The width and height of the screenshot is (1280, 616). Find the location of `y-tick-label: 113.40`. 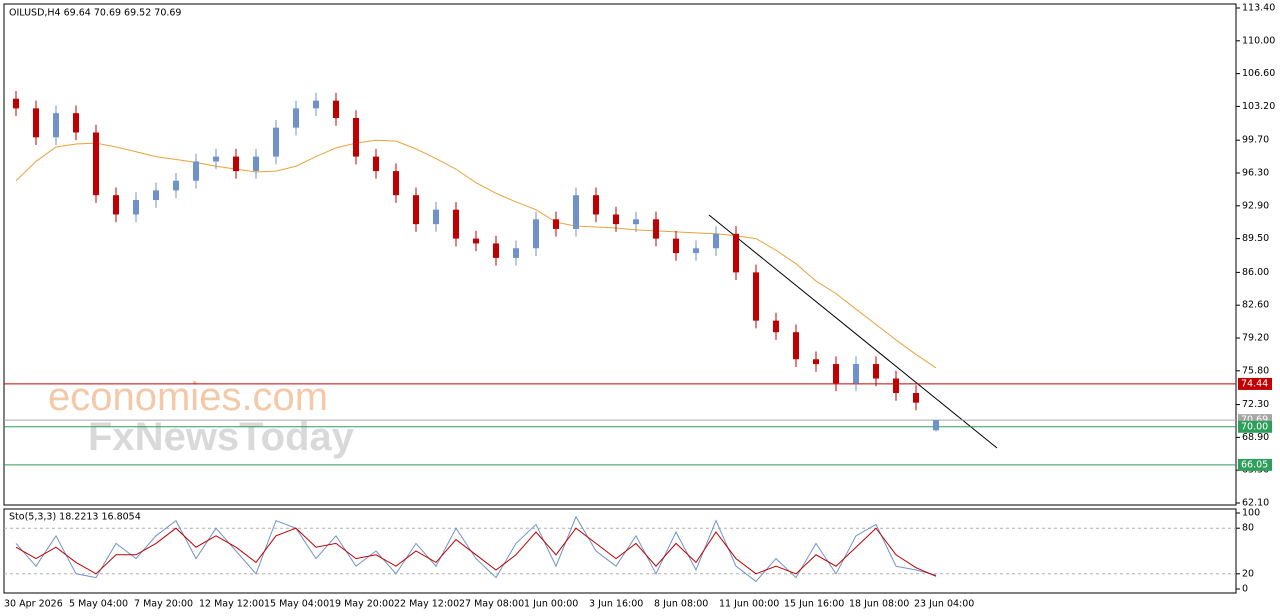

y-tick-label: 113.40 is located at coordinates (1258, 8).